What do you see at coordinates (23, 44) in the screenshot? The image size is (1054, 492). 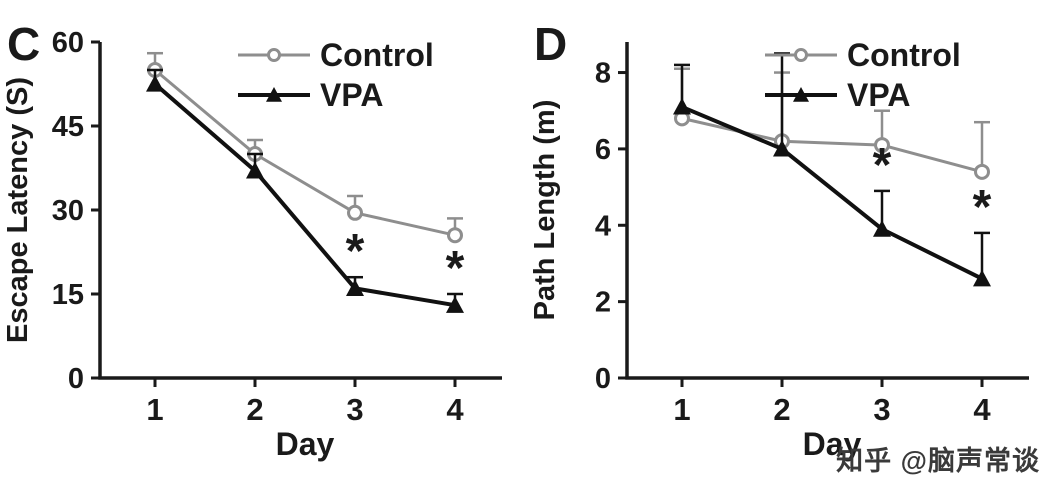 I see `panel-label: C` at bounding box center [23, 44].